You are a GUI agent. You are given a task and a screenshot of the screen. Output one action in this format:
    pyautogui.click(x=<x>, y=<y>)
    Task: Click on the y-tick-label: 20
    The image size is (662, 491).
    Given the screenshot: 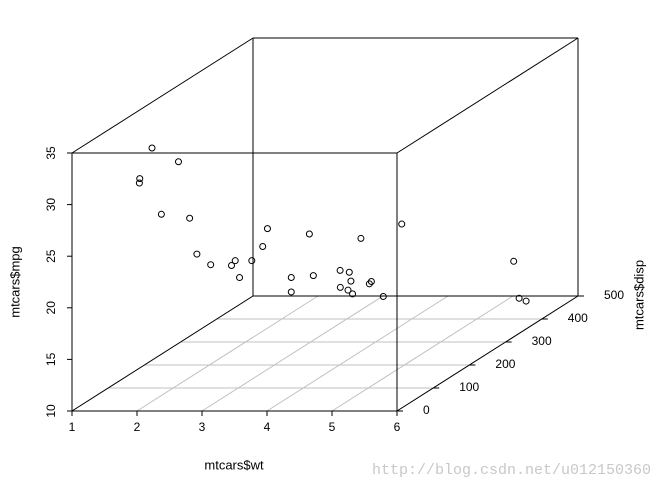 What is the action you would take?
    pyautogui.click(x=51, y=308)
    